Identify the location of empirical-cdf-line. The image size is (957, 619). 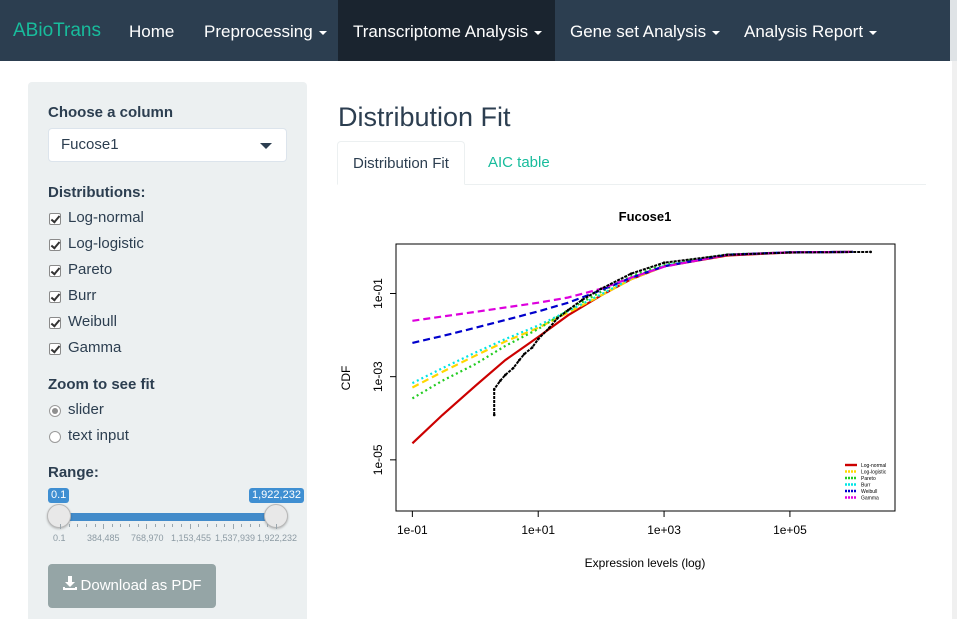
(682, 332).